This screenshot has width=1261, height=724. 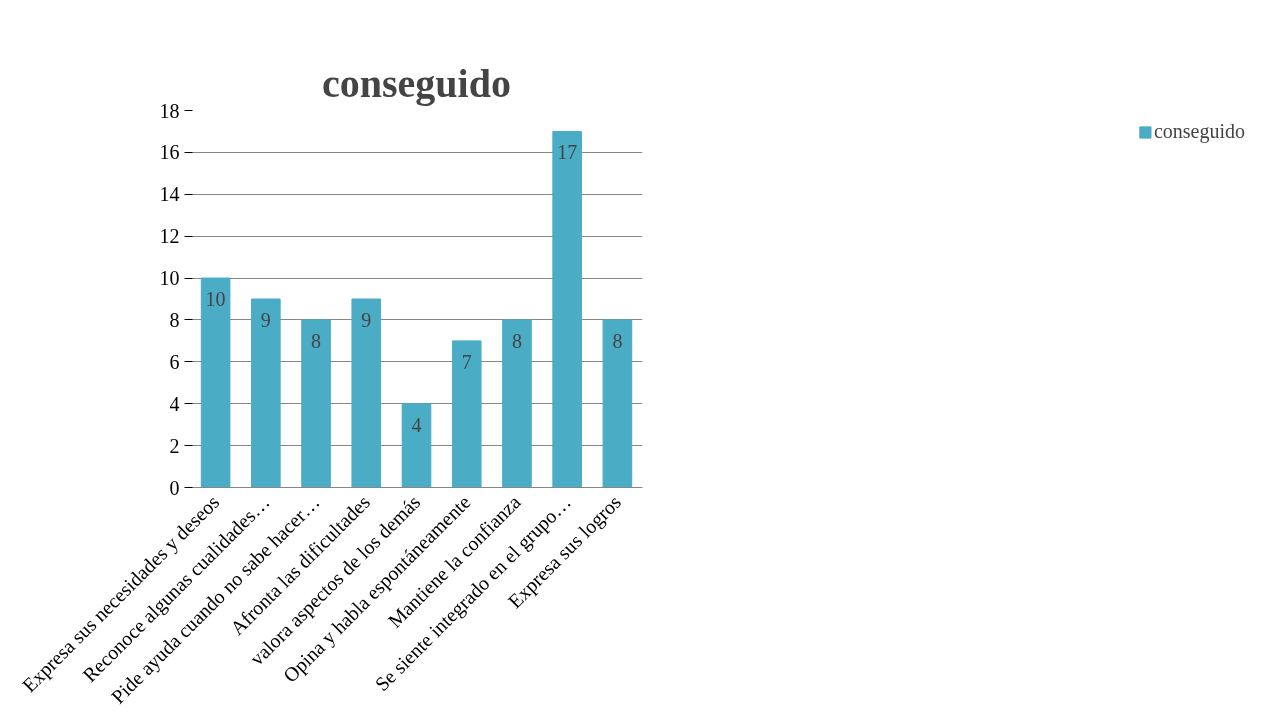 What do you see at coordinates (169, 152) in the screenshot?
I see `y-tick-label: 16` at bounding box center [169, 152].